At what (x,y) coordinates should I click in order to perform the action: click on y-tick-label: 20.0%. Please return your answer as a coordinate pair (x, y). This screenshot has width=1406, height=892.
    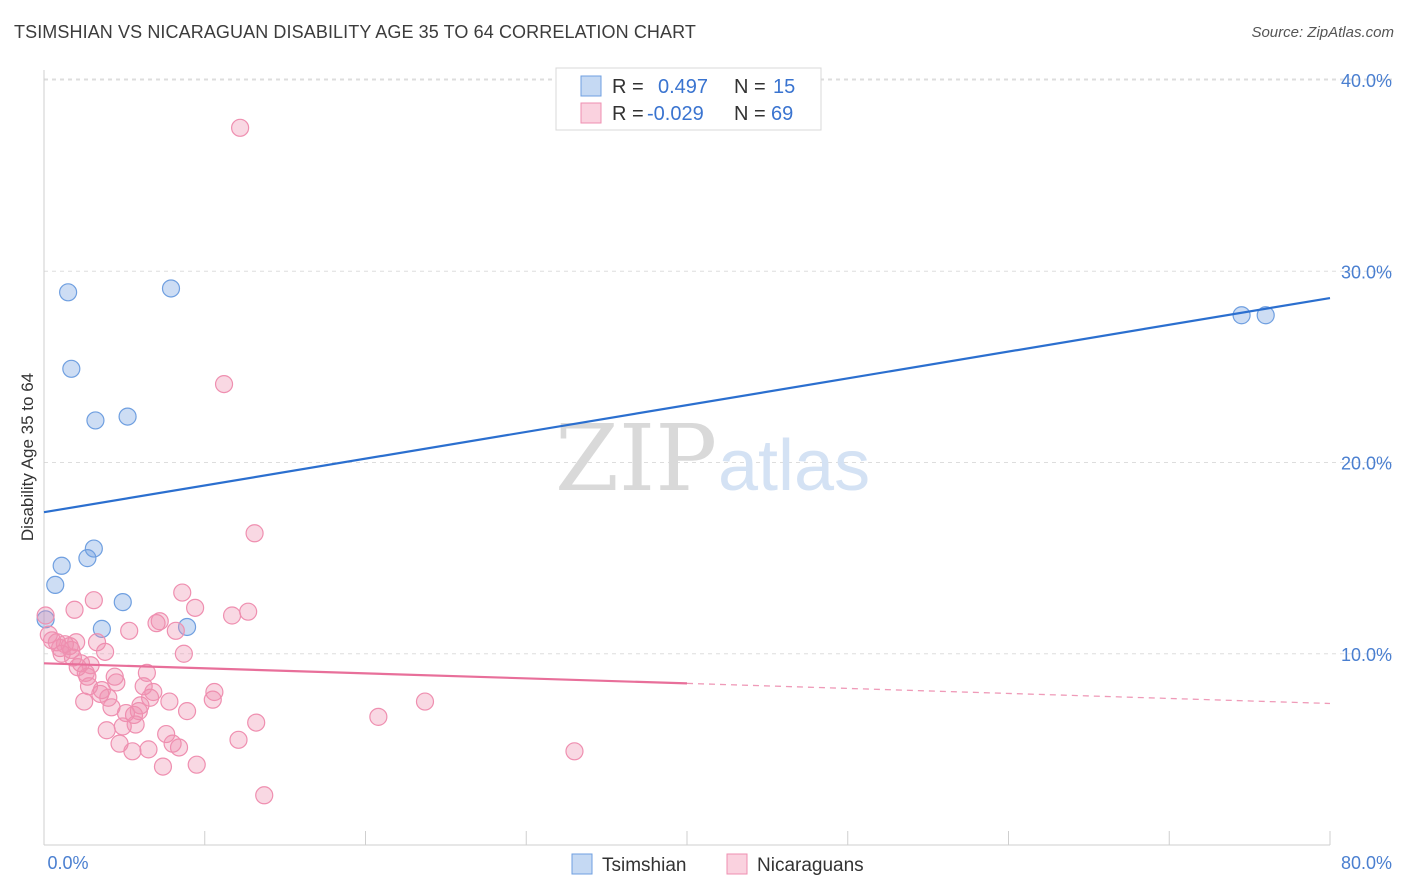
    Looking at the image, I should click on (1366, 464).